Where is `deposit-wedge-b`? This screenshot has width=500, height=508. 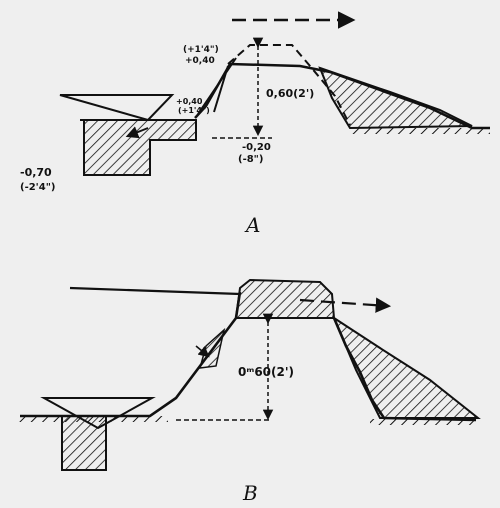 deposit-wedge-b is located at coordinates (406, 367).